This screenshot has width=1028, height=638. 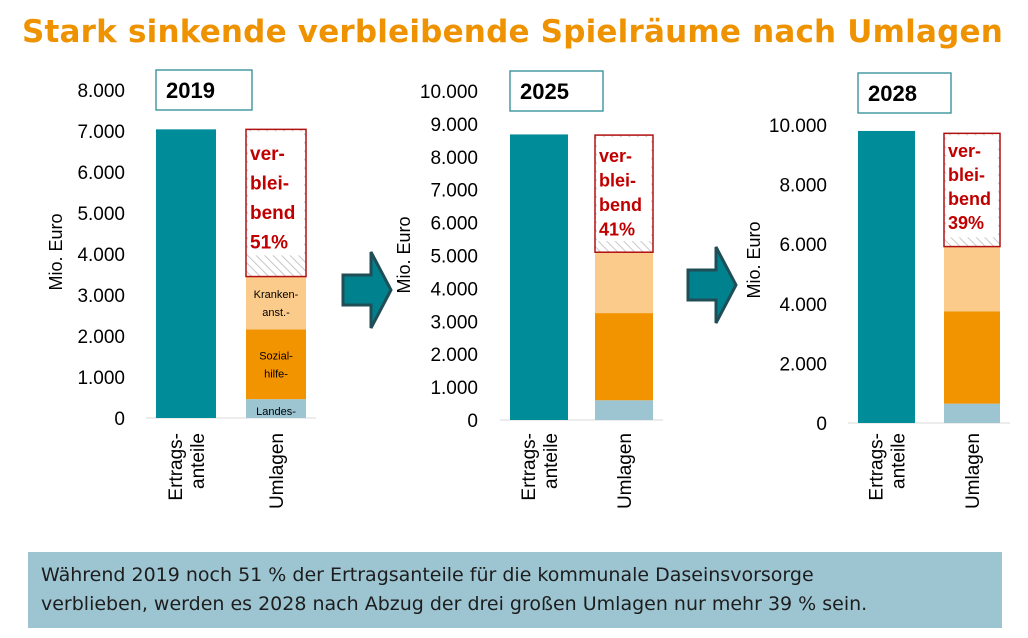 I want to click on y-tick-label: 9.000, so click(x=454, y=125).